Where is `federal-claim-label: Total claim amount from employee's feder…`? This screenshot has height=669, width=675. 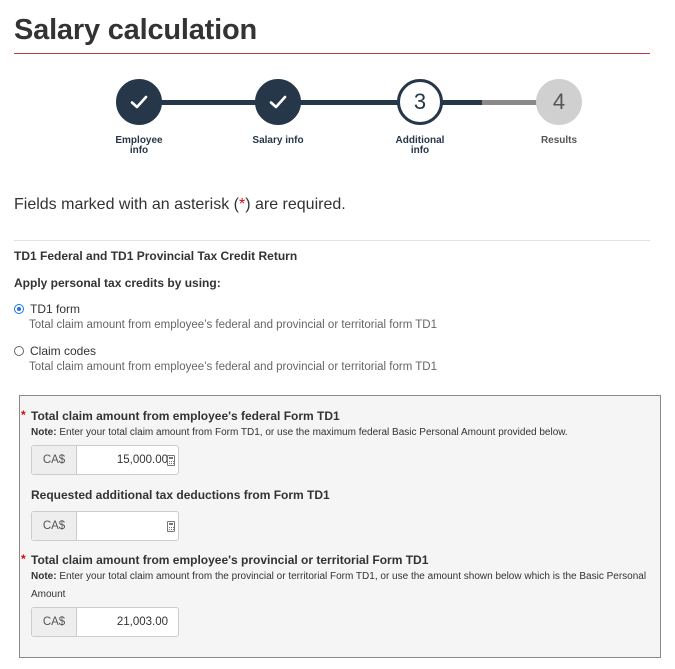
federal-claim-label: Total claim amount from employee's feder… is located at coordinates (185, 416).